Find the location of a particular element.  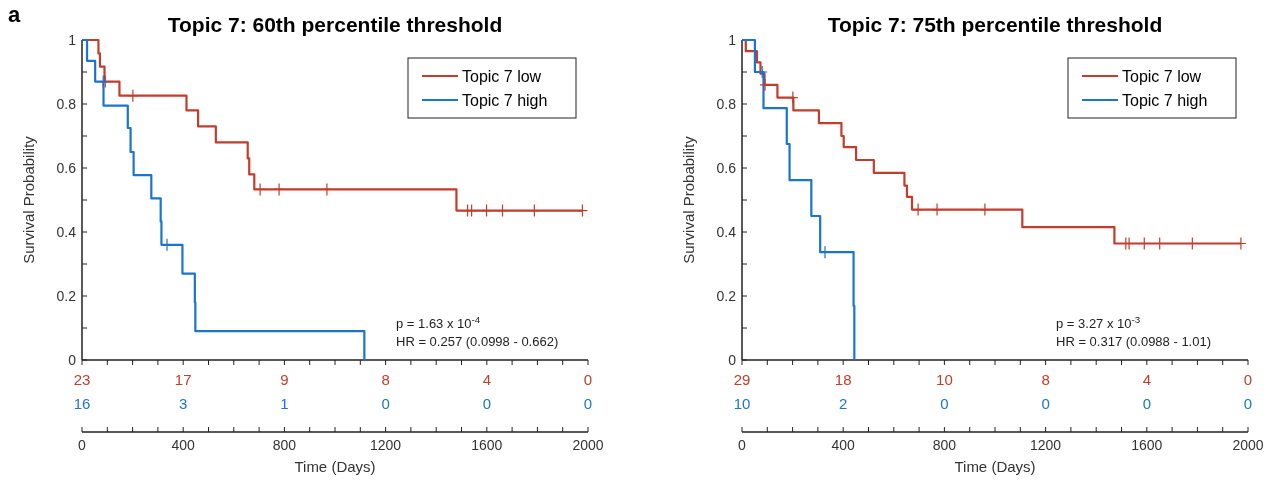

text: 17 is located at coordinates (183, 379).